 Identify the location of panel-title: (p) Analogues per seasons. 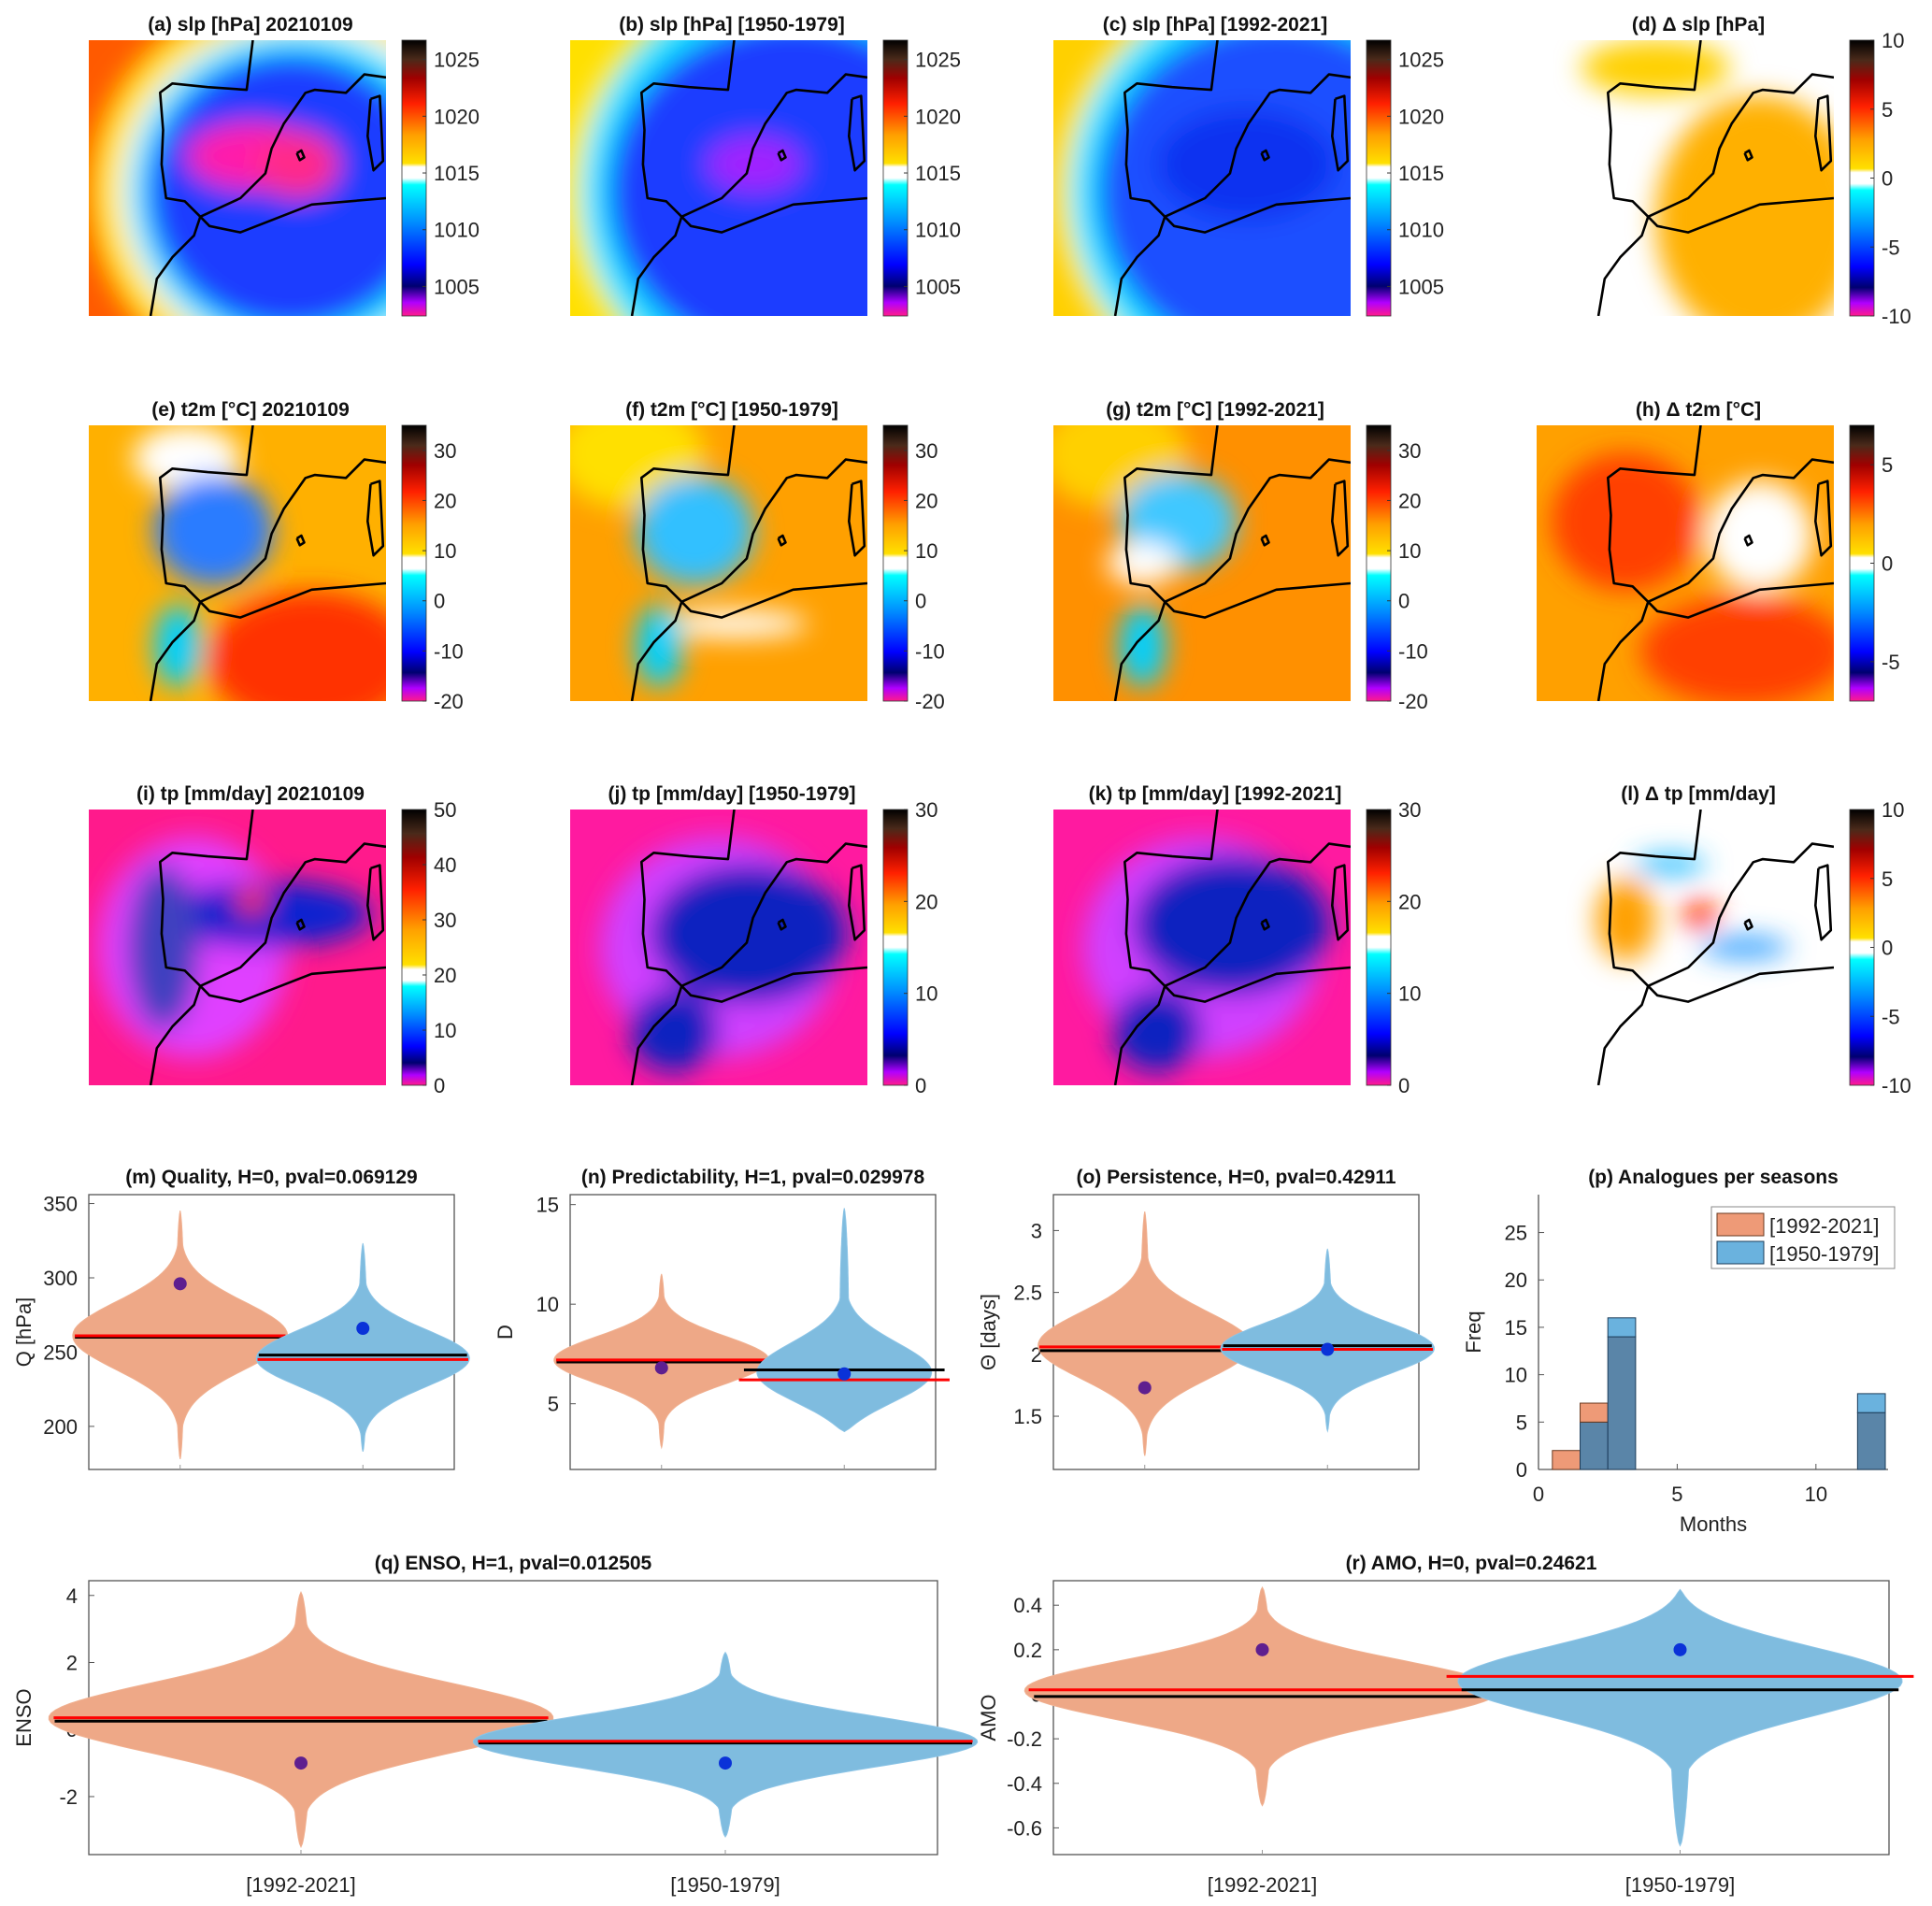
(1713, 1177).